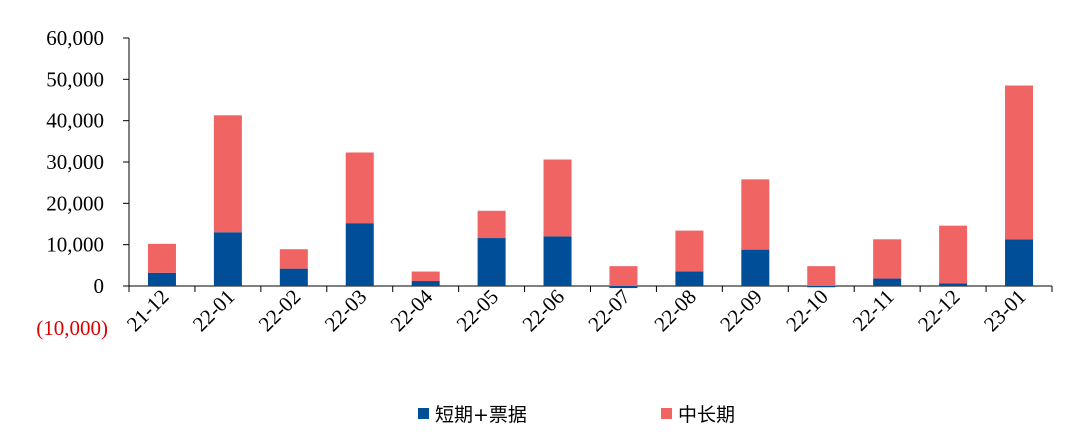  What do you see at coordinates (478, 311) in the screenshot?
I see `x-tick-label: 22-05` at bounding box center [478, 311].